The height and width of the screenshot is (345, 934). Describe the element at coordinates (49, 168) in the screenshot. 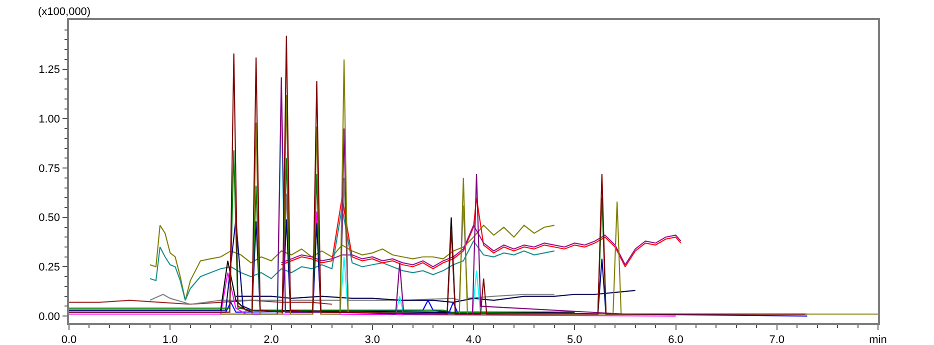

I see `y-tick-label: 0.75` at that location.